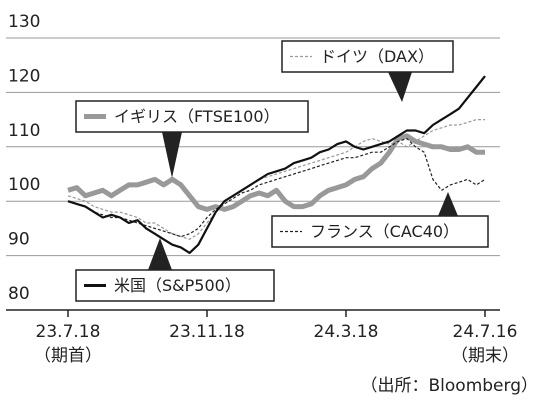 The image size is (542, 400). Describe the element at coordinates (24, 185) in the screenshot. I see `y-tick-label: 100` at that location.